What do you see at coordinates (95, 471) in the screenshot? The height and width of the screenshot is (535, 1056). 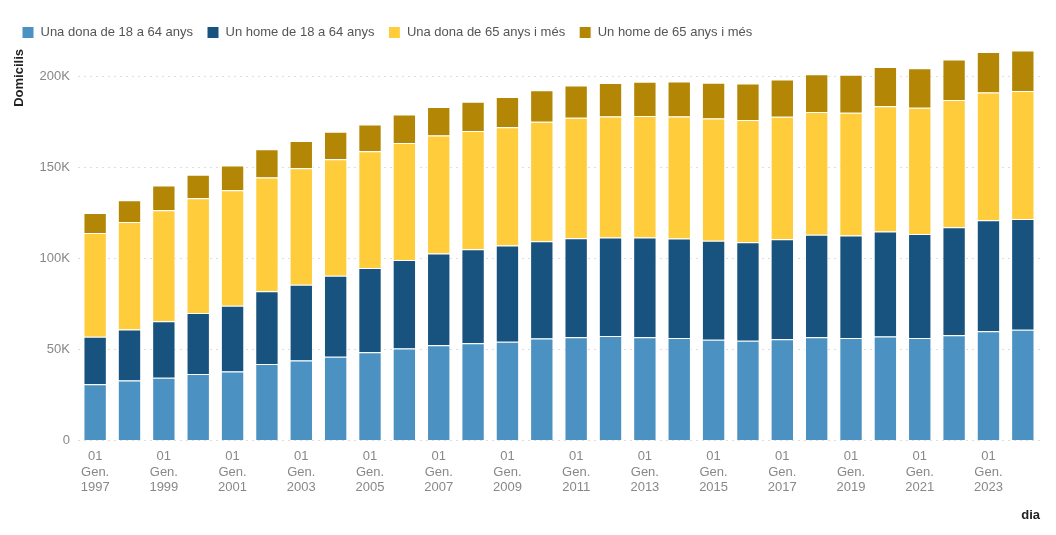 I see `x-tick-label: 01 Gen. 1997` at bounding box center [95, 471].